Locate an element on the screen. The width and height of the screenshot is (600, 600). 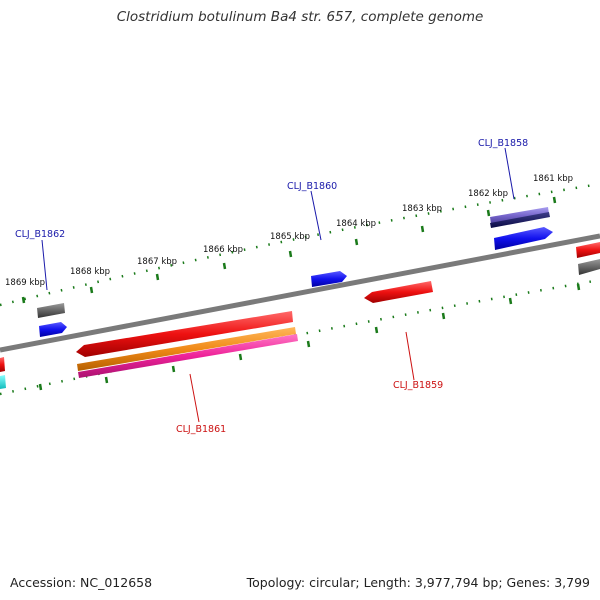
gene-label-cij-b1862: CLJ_B1862 is located at coordinates (40, 234).